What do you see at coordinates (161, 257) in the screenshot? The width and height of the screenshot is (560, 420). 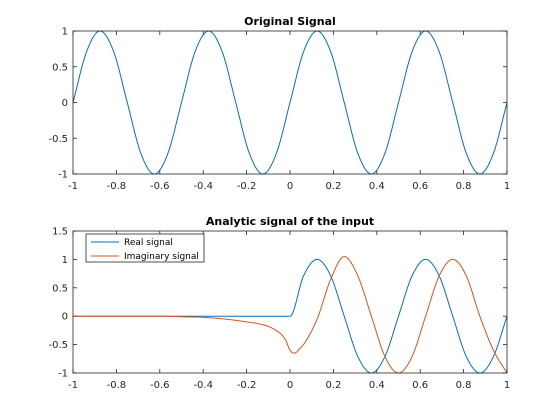 I see `legend-label-imaginary: Imaginary signal` at bounding box center [161, 257].